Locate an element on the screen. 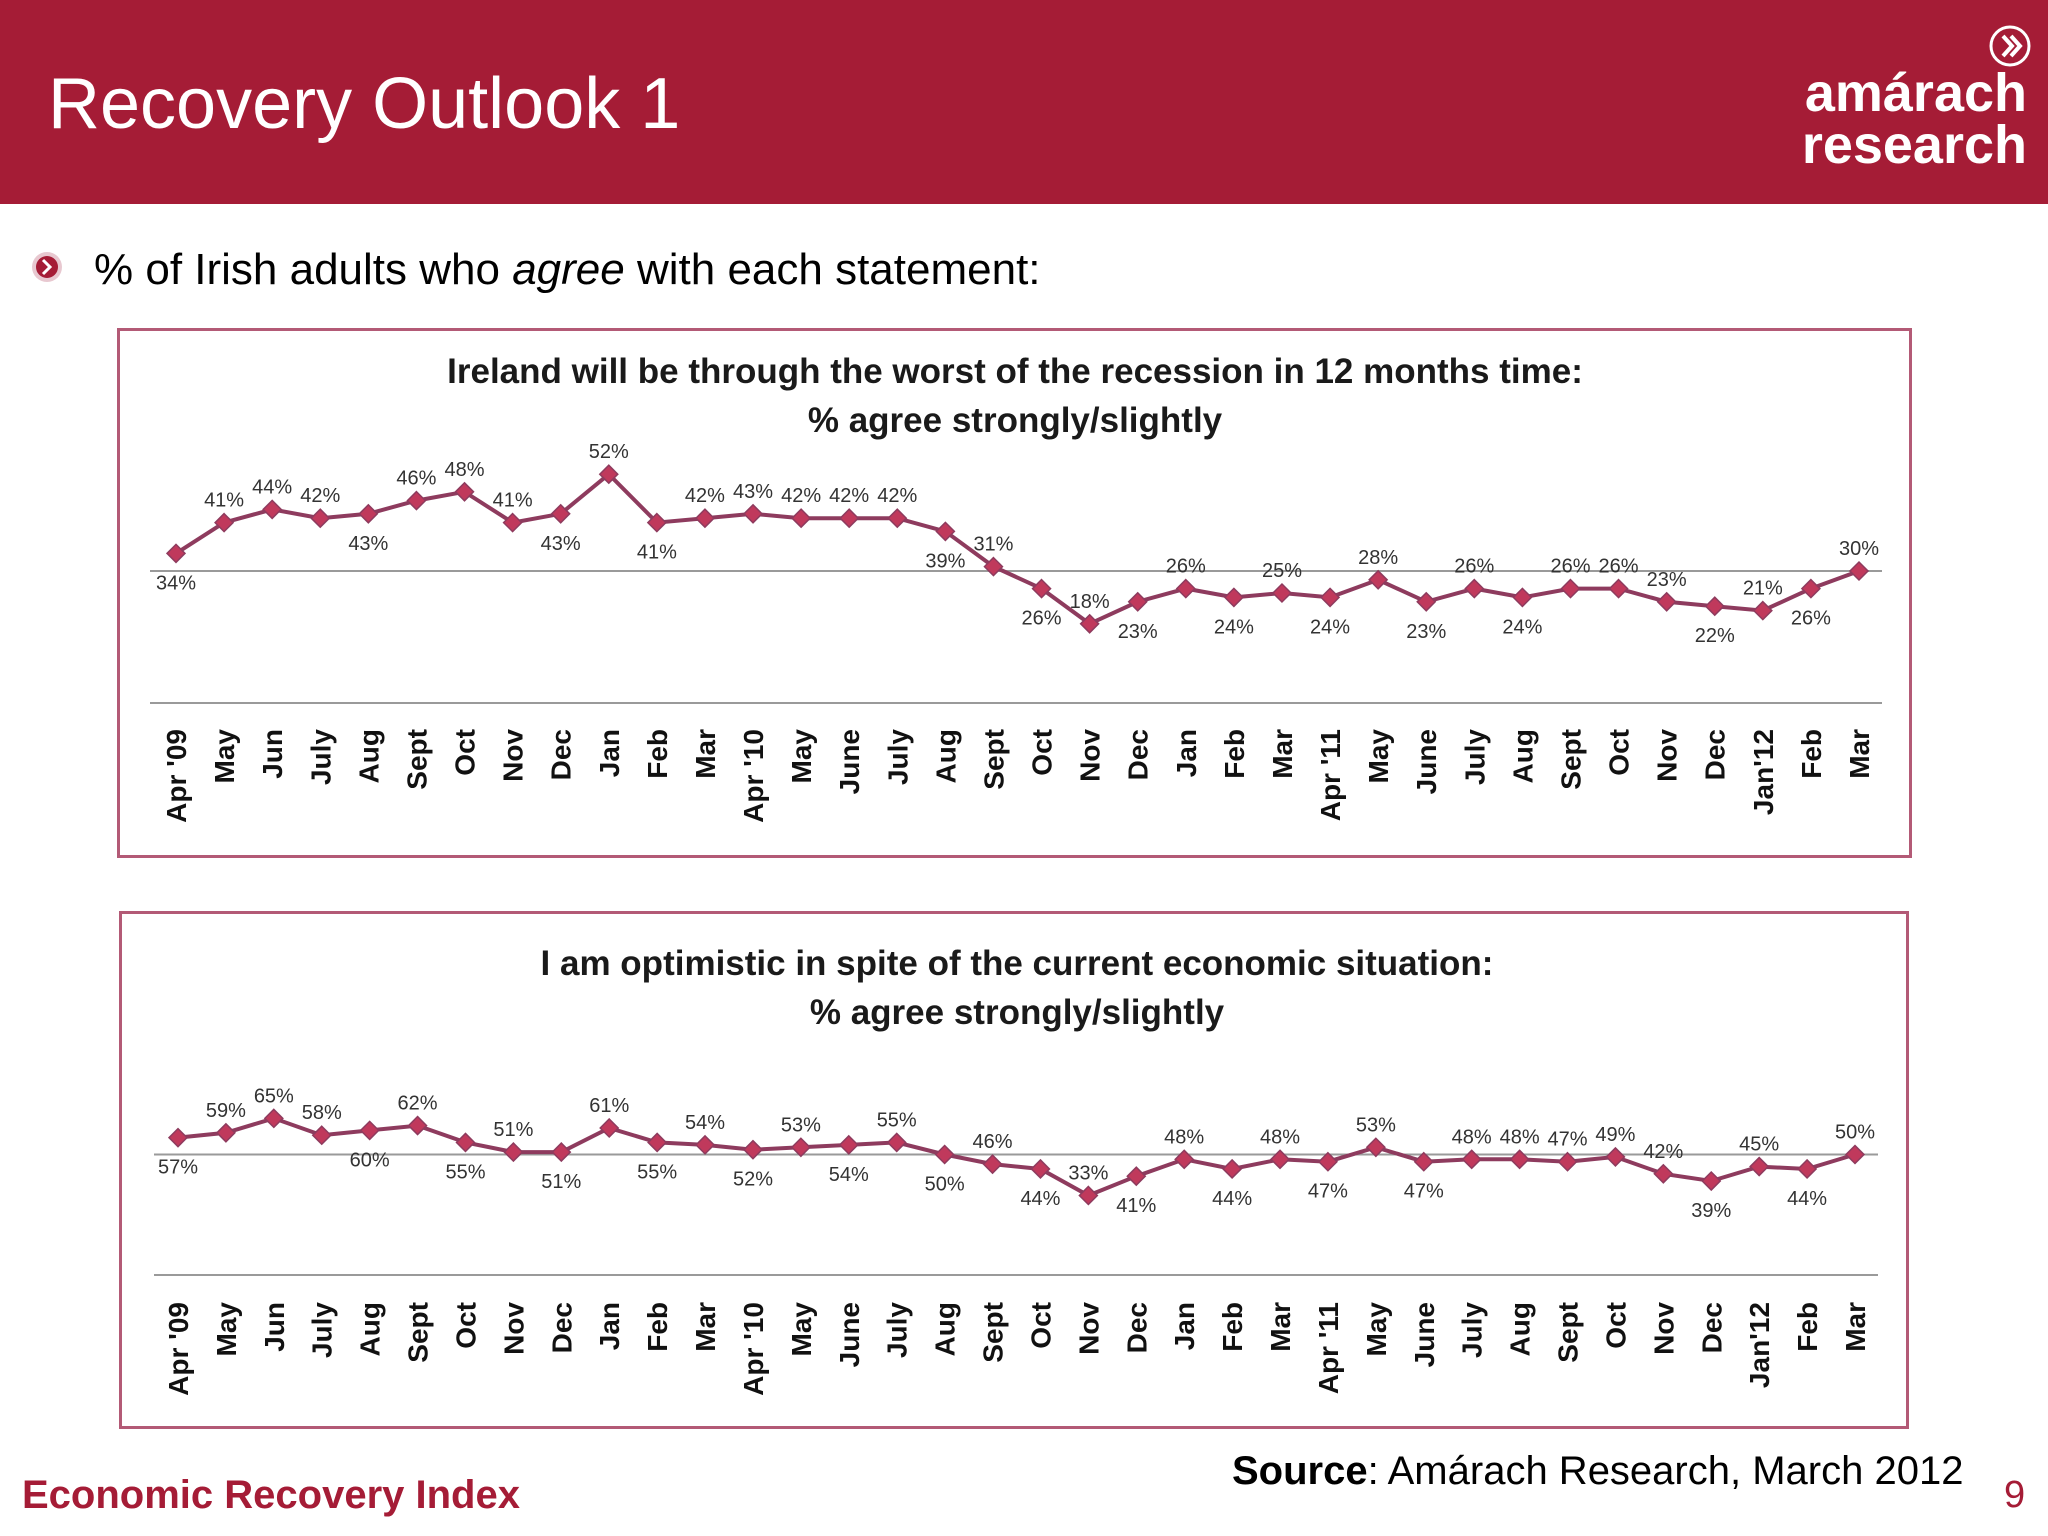 Image resolution: width=2048 pixels, height=1536 pixels. data-label: 59% is located at coordinates (226, 1111).